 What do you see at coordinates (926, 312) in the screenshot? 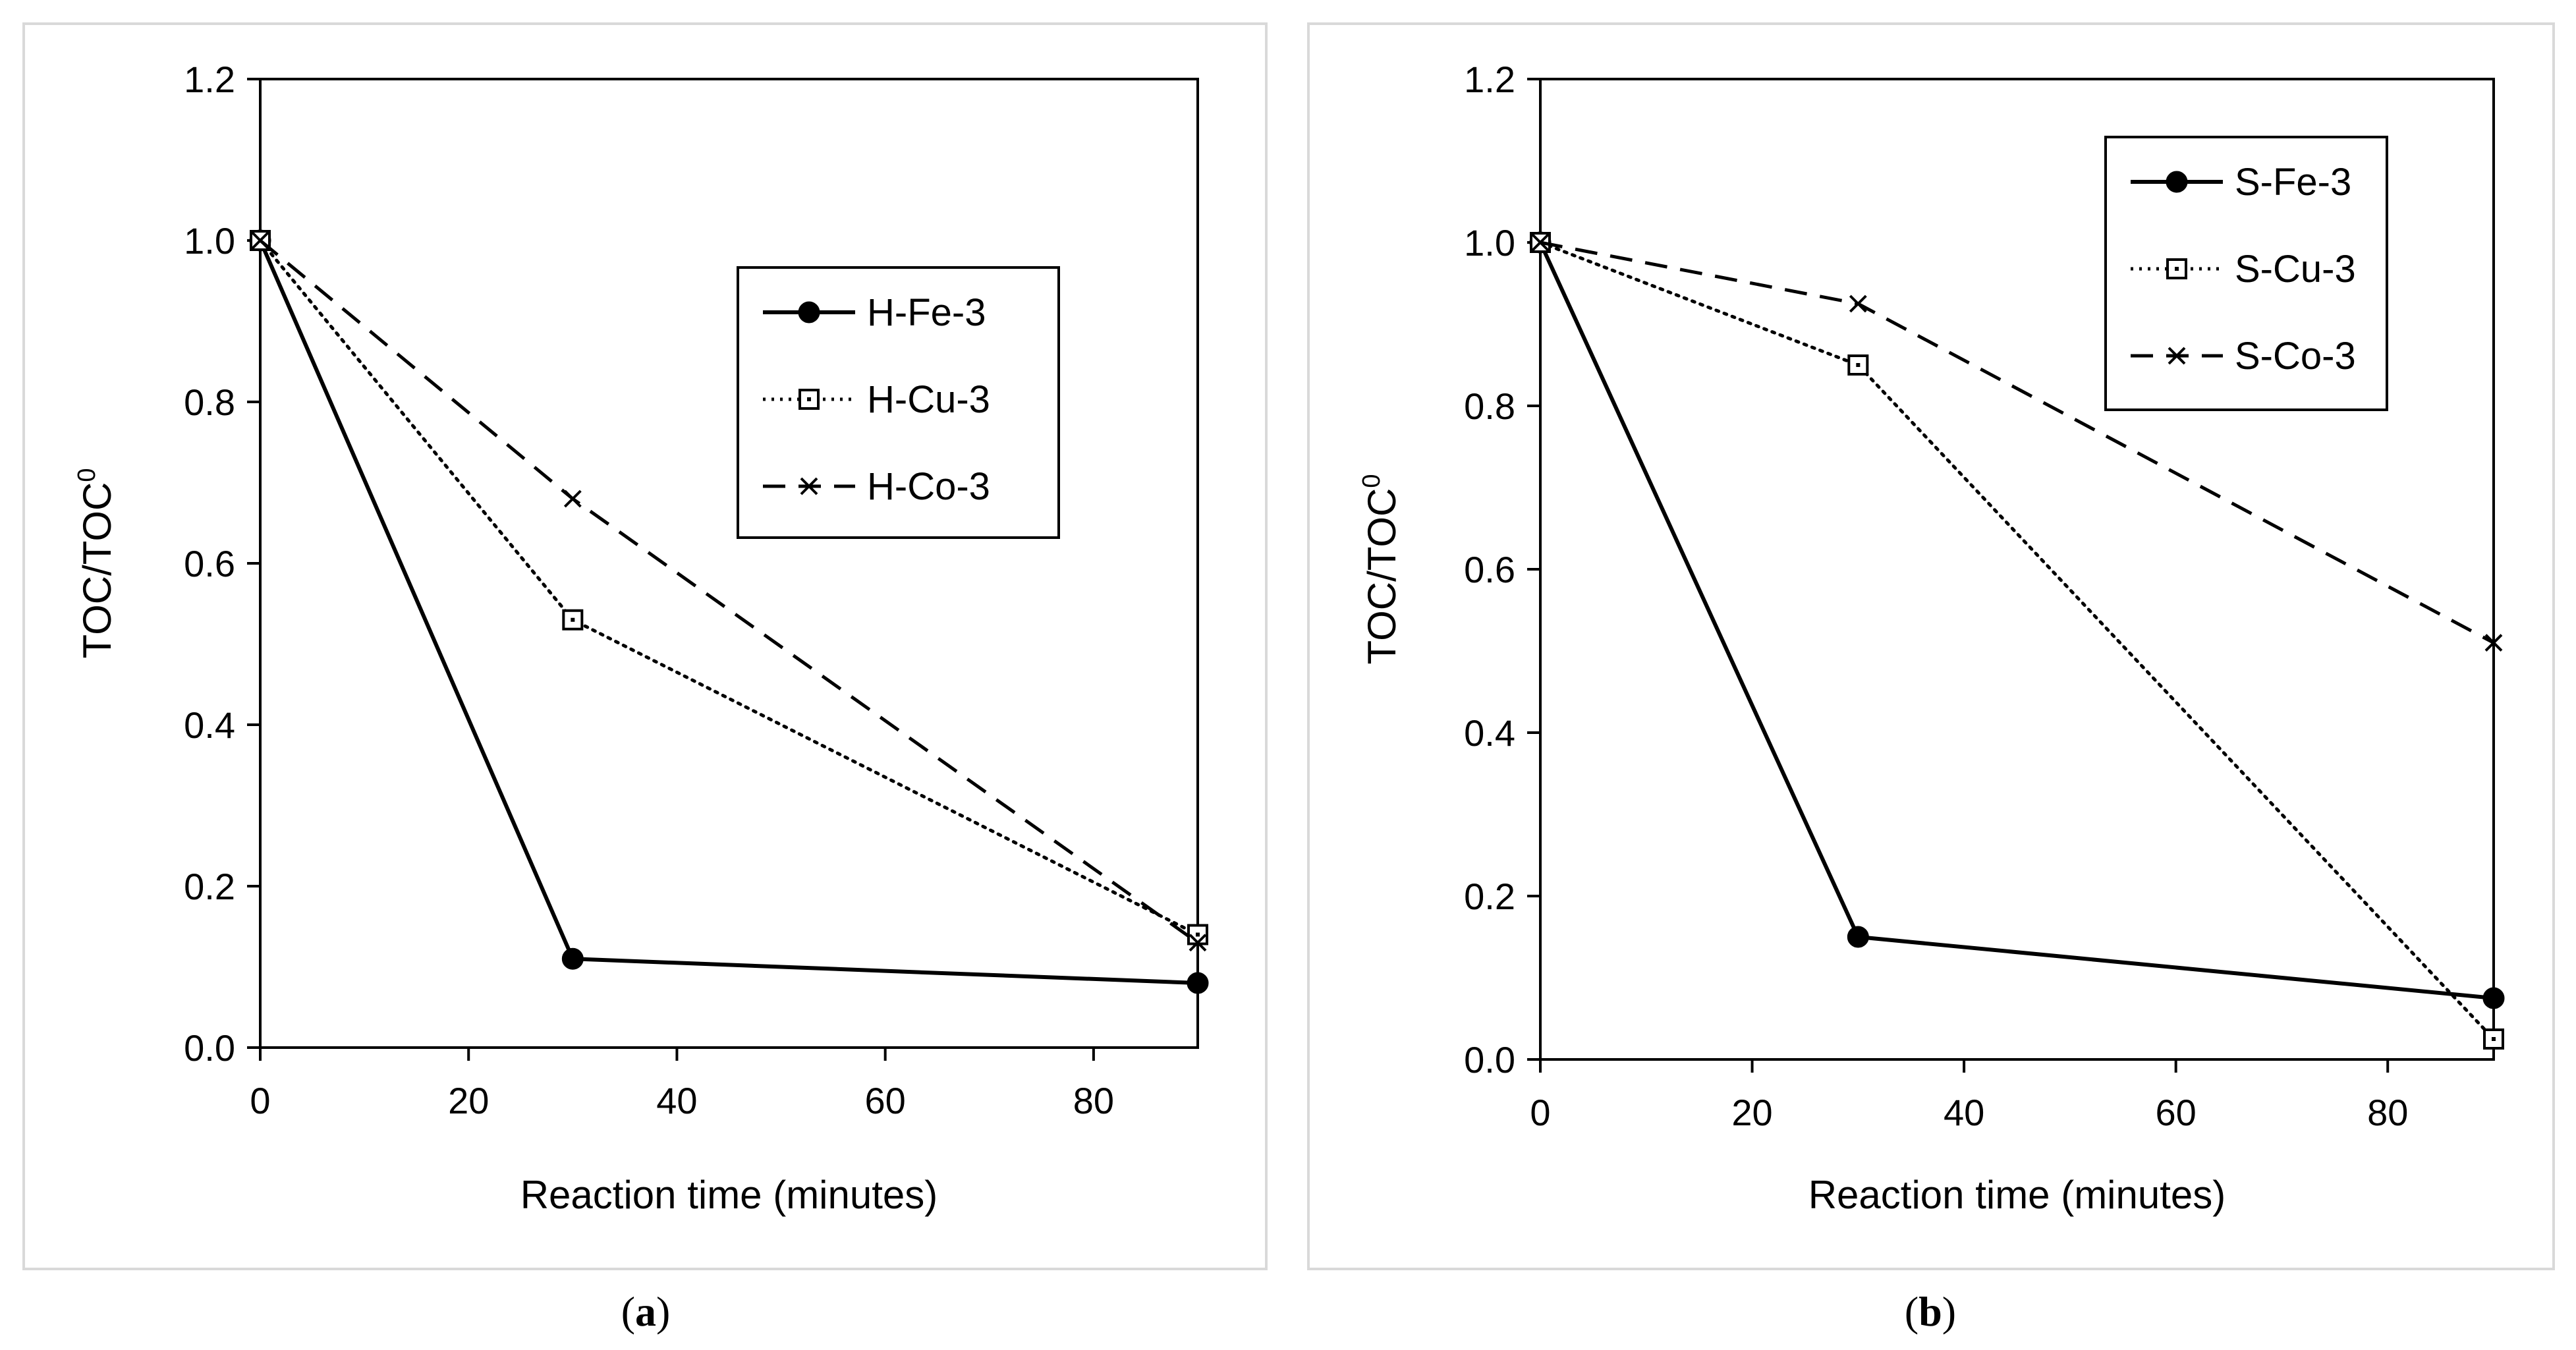
I see `legend-label-H-Fe-3: H-Fe-3` at bounding box center [926, 312].